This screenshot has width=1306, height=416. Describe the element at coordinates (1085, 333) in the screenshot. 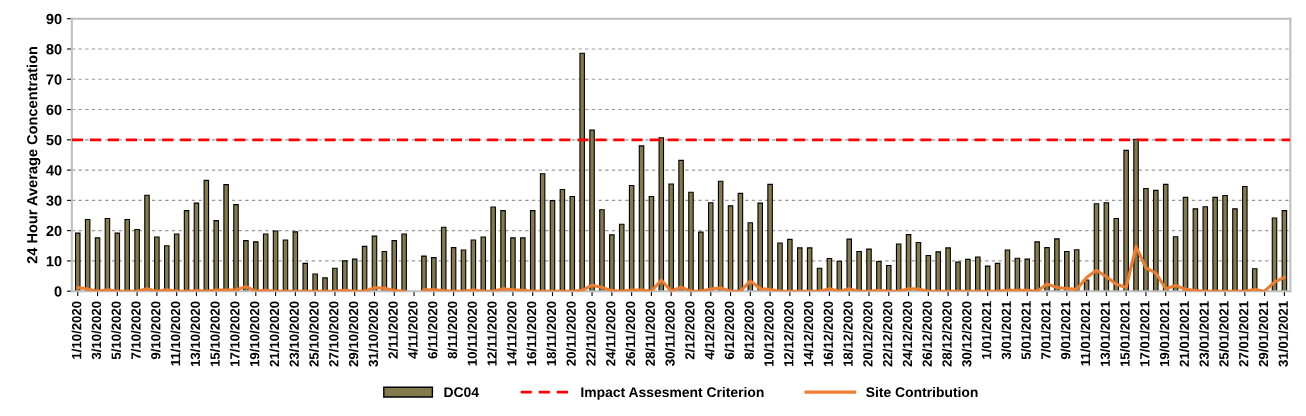

I see `x-tick-label: 11/01/2021` at that location.